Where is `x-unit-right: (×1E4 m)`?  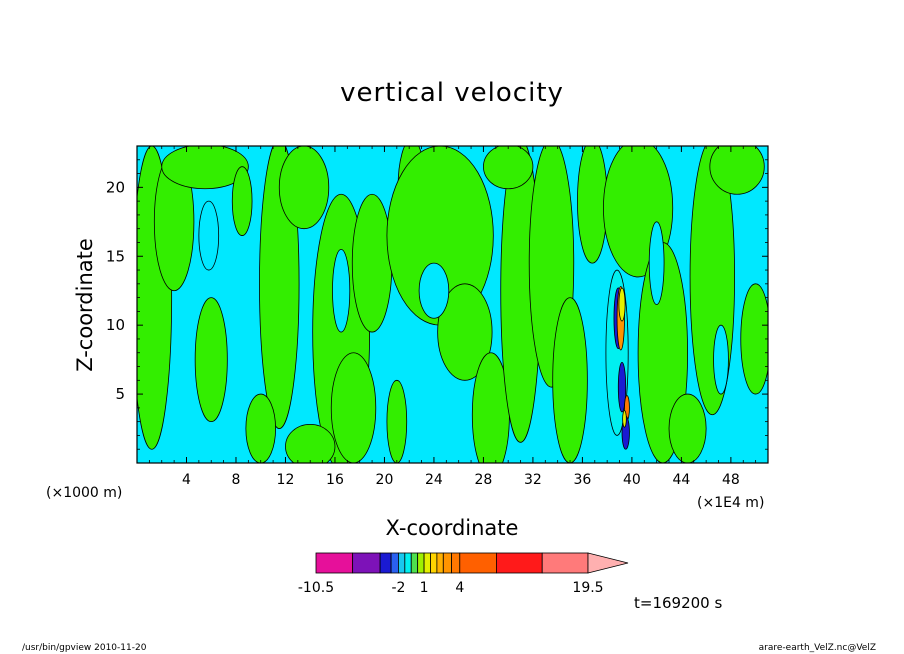 x-unit-right: (×1E4 m) is located at coordinates (730, 503).